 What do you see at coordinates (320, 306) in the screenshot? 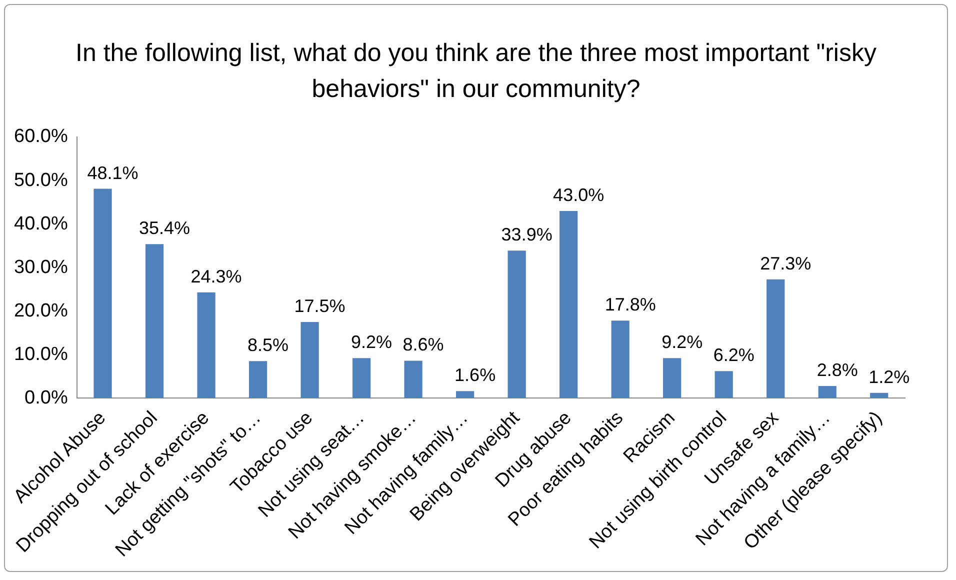
I see `data-label: 17.5%` at bounding box center [320, 306].